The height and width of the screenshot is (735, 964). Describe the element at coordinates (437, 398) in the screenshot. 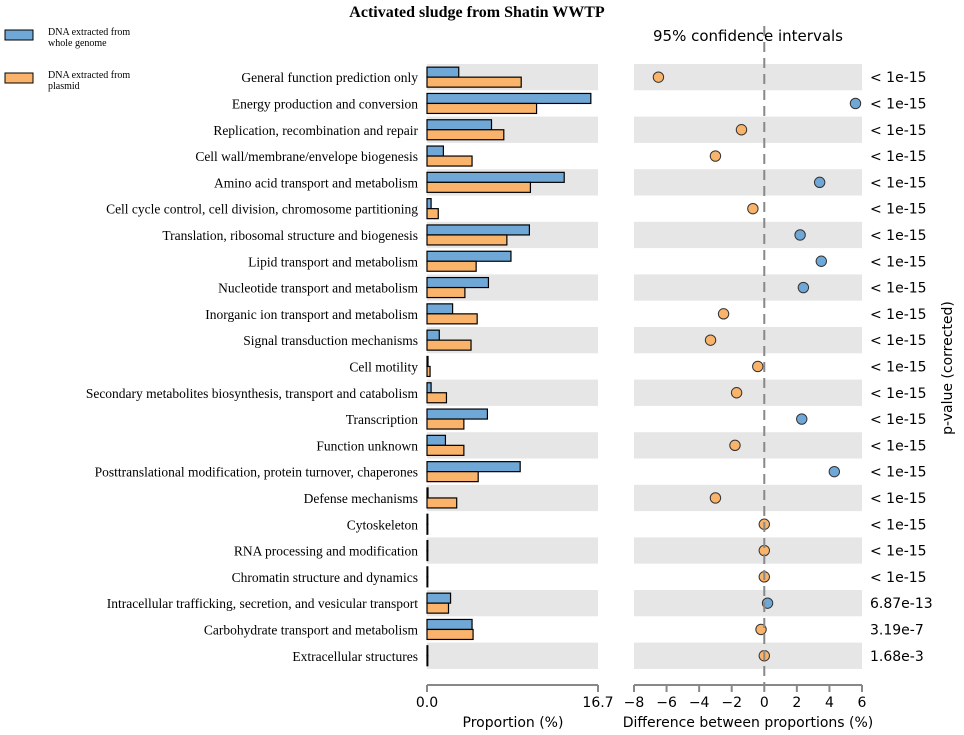

I see `bar-plasmid-secondary-metabolites-biosynthesis-transport-and-catabolism` at that location.